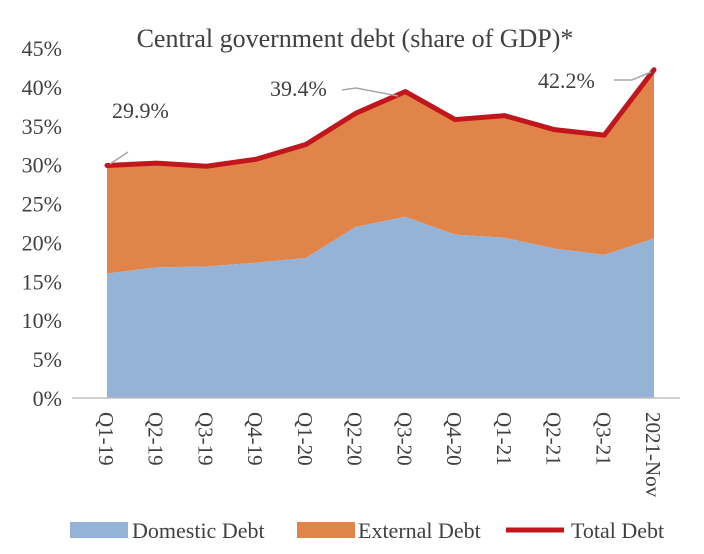 The height and width of the screenshot is (554, 704). I want to click on y-tick-label: 20%, so click(42, 242).